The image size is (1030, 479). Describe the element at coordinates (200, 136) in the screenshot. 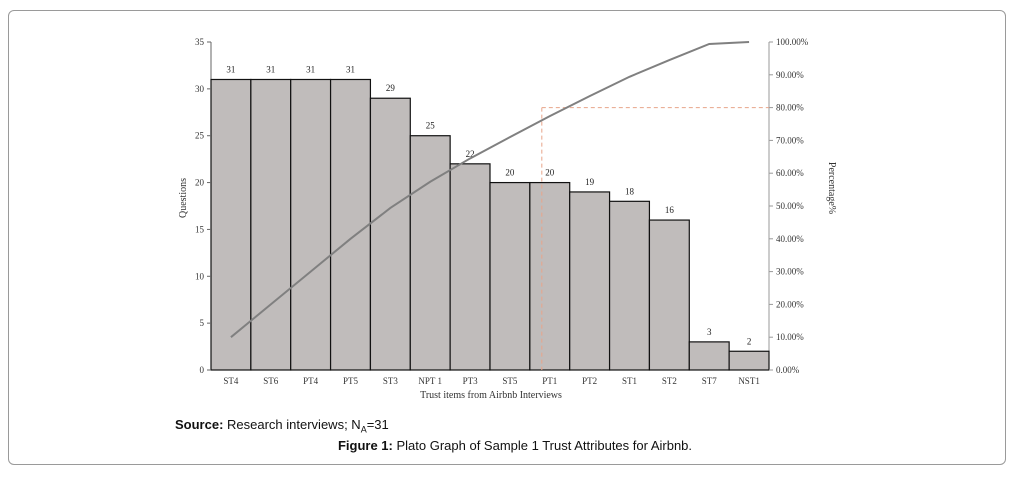

I see `y-tick-label: 25` at that location.